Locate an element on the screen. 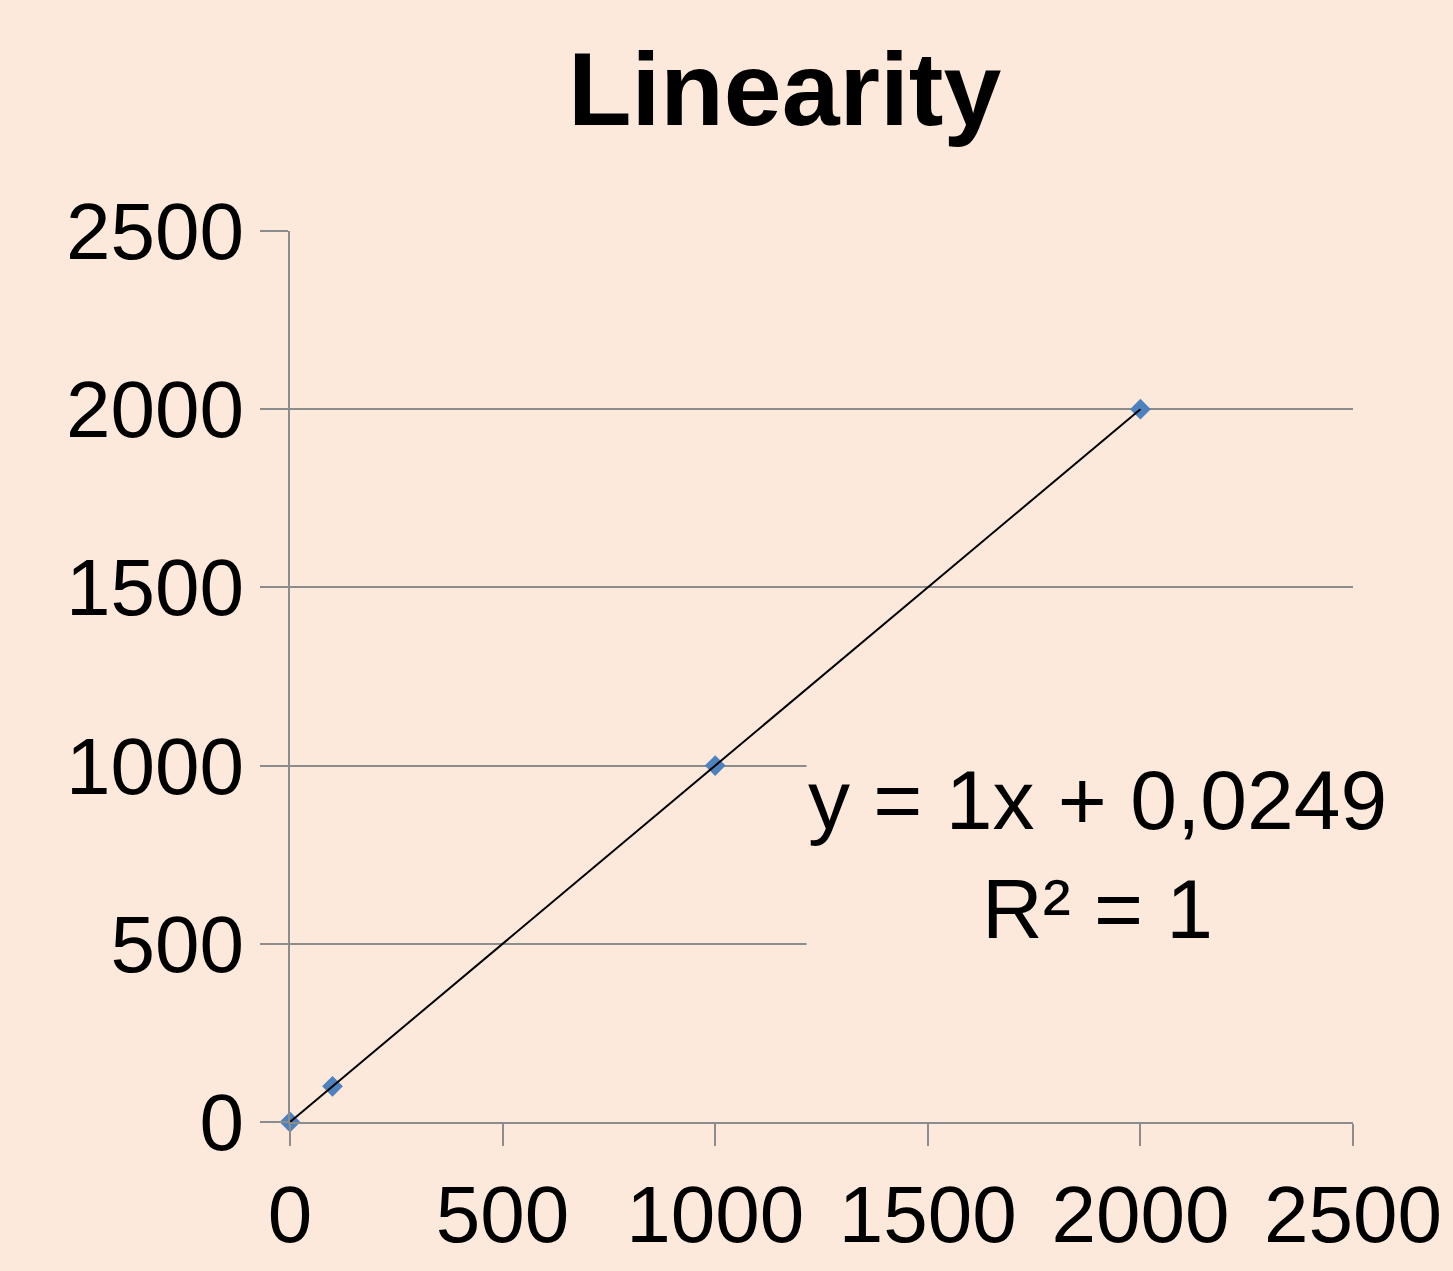  x-tick-label: 1500 is located at coordinates (927, 1214).